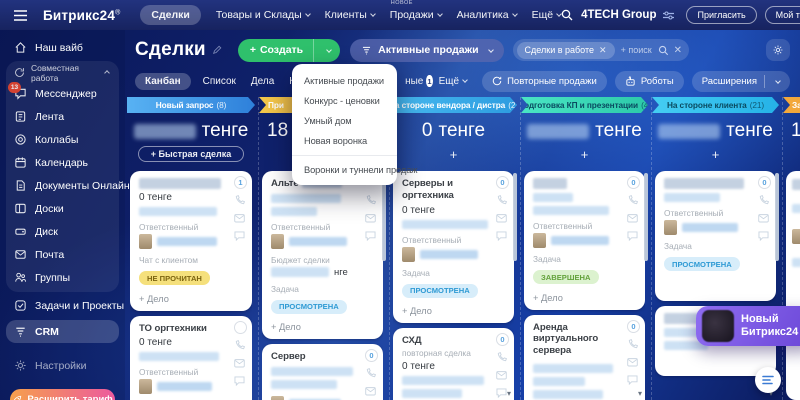 The image size is (800, 400). Describe the element at coordinates (289, 50) in the screenshot. I see `create-deal-button: + Создать` at that location.